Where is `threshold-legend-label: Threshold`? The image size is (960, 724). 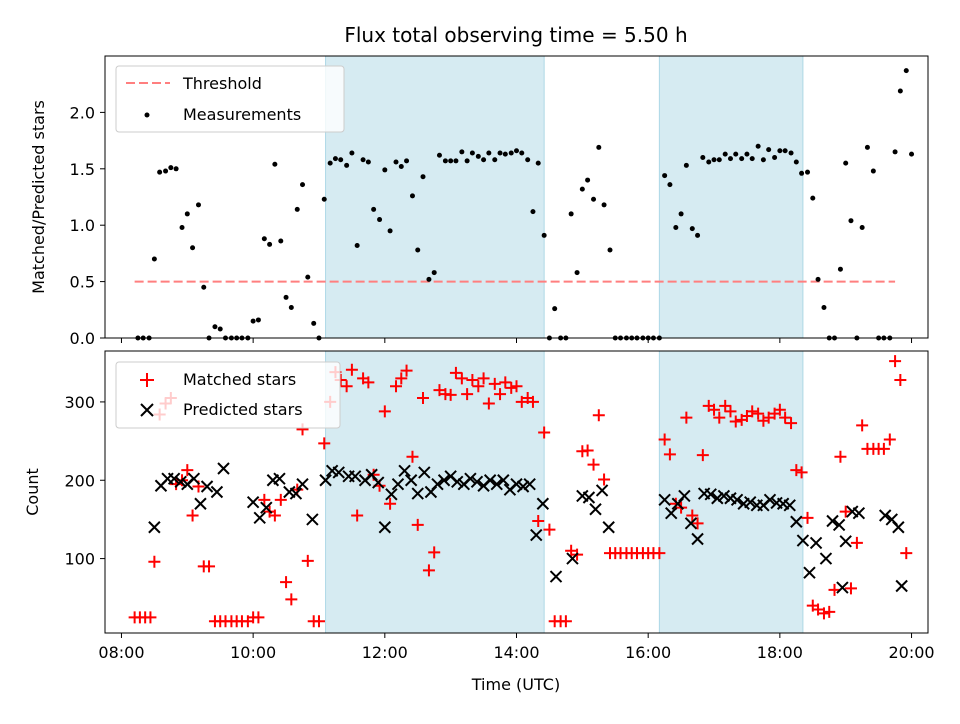 threshold-legend-label: Threshold is located at coordinates (222, 83).